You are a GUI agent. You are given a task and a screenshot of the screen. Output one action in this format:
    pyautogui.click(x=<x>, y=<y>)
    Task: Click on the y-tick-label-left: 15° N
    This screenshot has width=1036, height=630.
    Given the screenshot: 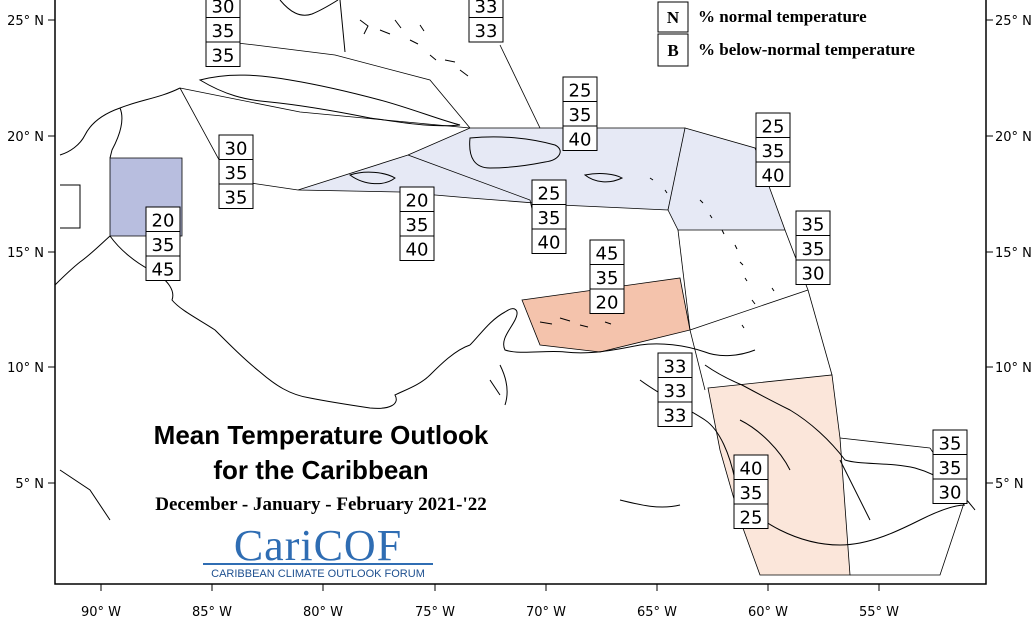 What is the action you would take?
    pyautogui.click(x=25, y=253)
    